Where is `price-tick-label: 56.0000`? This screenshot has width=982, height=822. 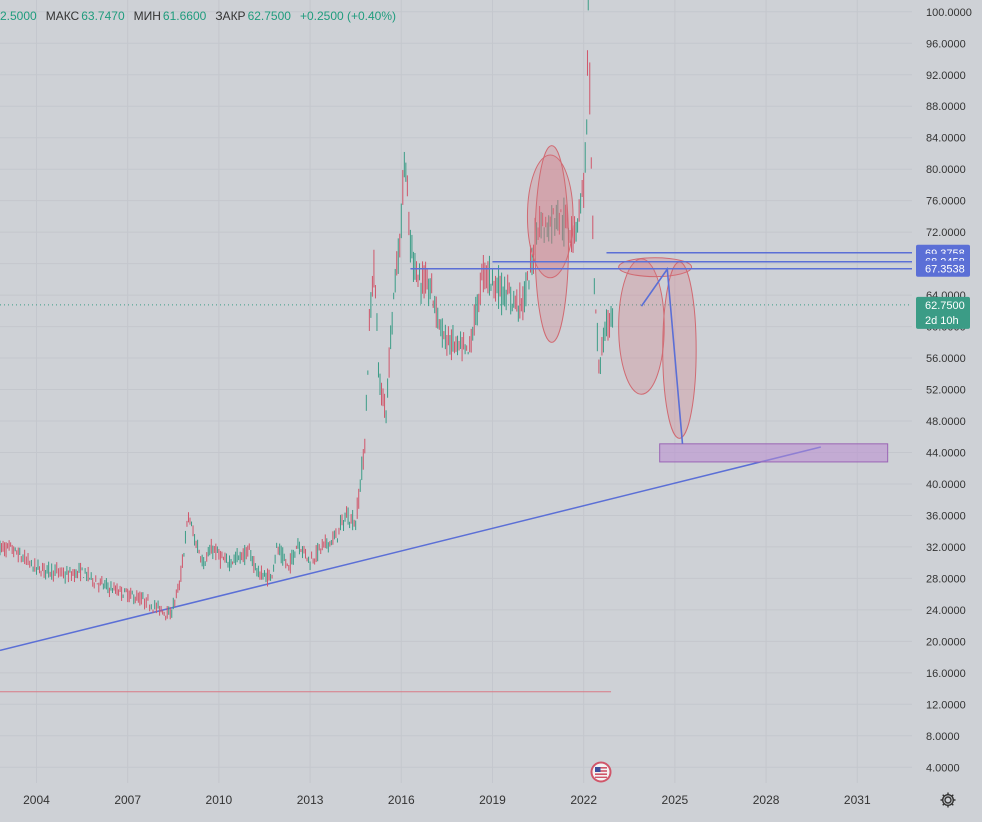 price-tick-label: 56.0000 is located at coordinates (946, 359).